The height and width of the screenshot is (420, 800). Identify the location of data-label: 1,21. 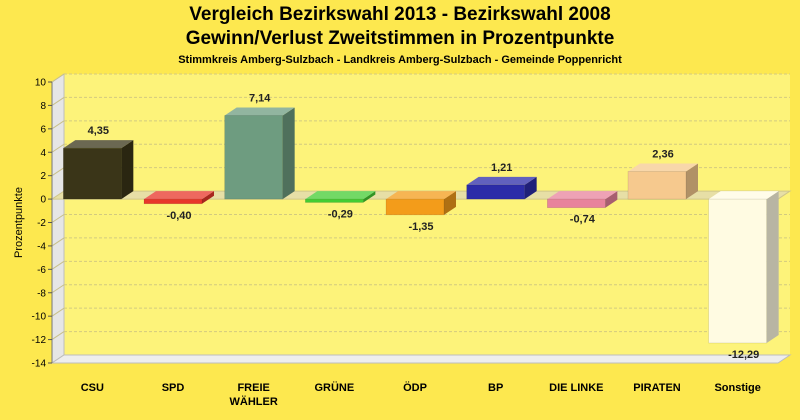
(501, 168).